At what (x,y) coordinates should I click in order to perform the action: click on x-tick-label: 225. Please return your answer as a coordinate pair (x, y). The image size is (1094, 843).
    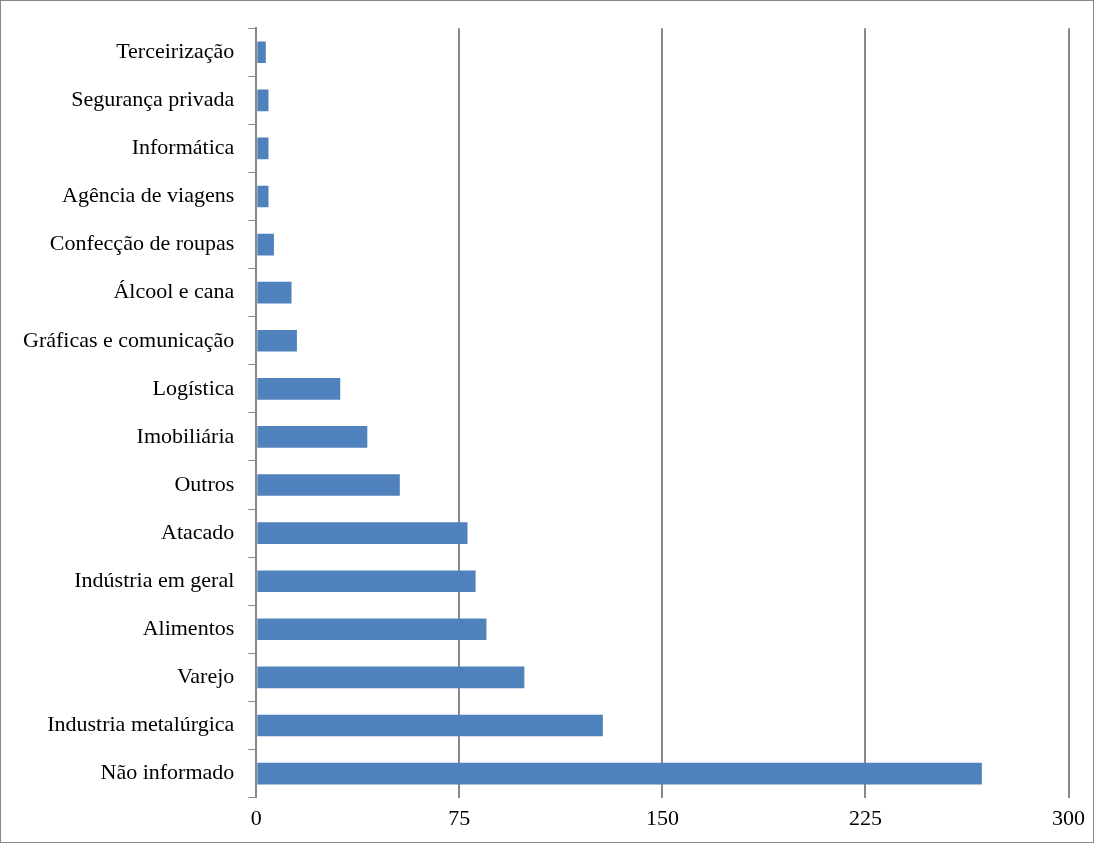
    Looking at the image, I should click on (865, 817).